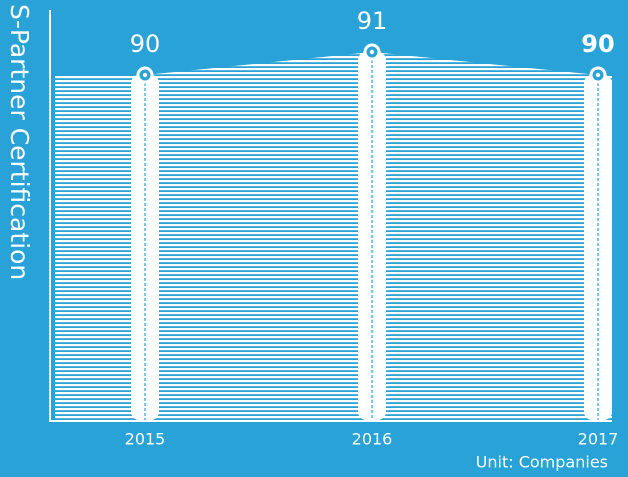 This screenshot has width=628, height=477. Describe the element at coordinates (372, 21) in the screenshot. I see `value-label: 91` at that location.